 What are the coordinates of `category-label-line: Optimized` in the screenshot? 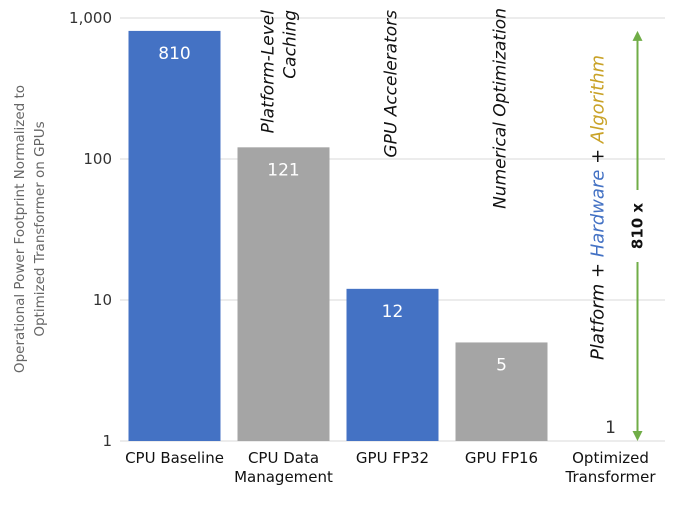 It's located at (610, 458).